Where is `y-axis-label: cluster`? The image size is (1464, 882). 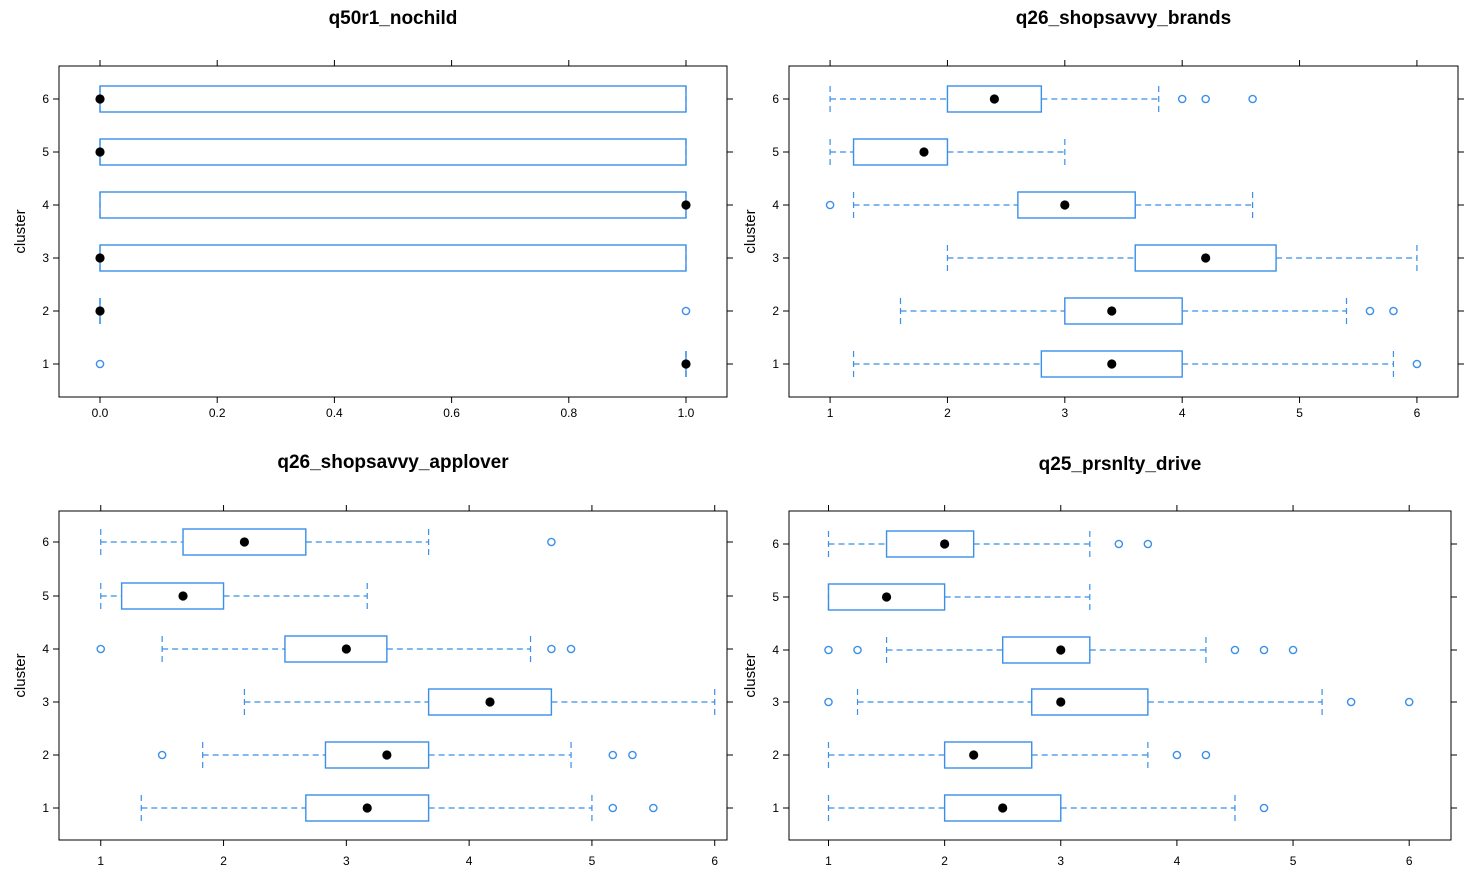 y-axis-label: cluster is located at coordinates (750, 675).